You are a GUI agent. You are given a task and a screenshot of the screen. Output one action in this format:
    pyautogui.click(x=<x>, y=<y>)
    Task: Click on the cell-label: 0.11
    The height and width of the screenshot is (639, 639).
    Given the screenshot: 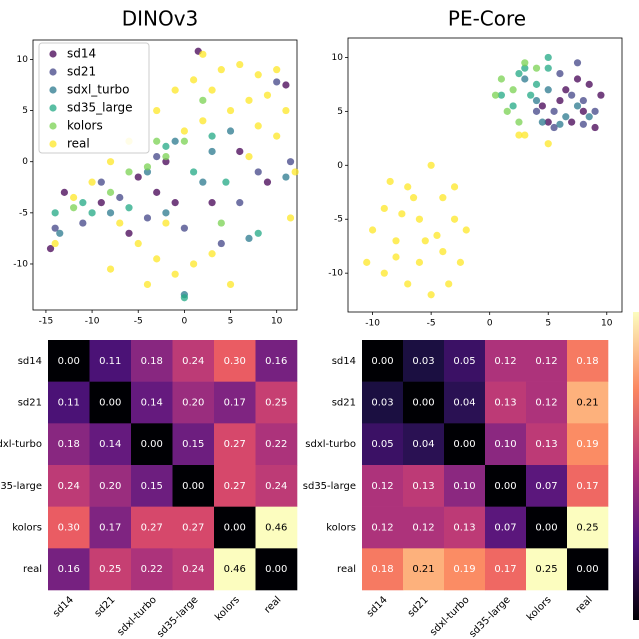 What is the action you would take?
    pyautogui.click(x=69, y=403)
    